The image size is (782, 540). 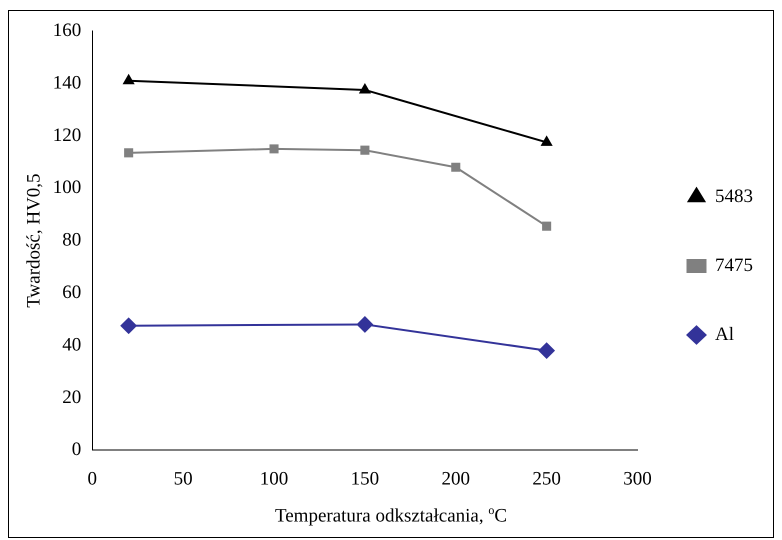 What do you see at coordinates (546, 479) in the screenshot?
I see `x-tick-label: 250` at bounding box center [546, 479].